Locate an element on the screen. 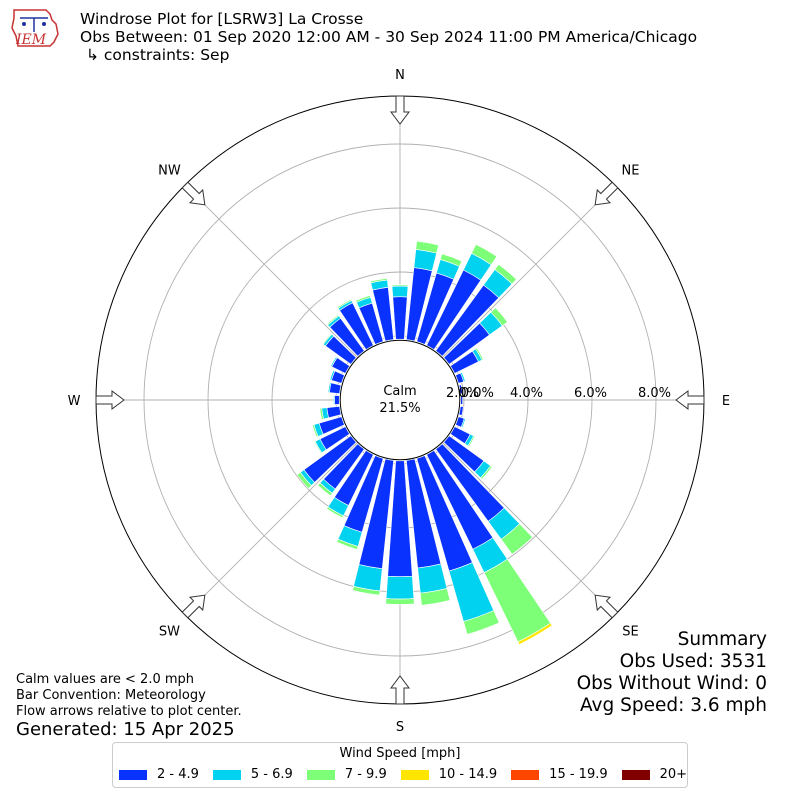  summary-avg-speed: Avg Speed: 3.6 mph is located at coordinates (673, 705).